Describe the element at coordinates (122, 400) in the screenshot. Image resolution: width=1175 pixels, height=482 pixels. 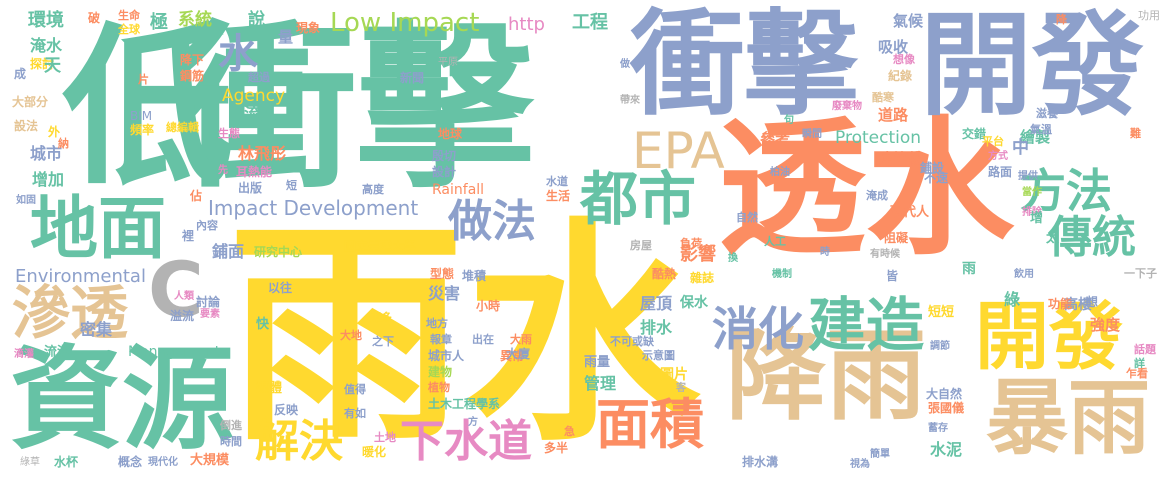
I see `cloud-word: 資源` at that location.